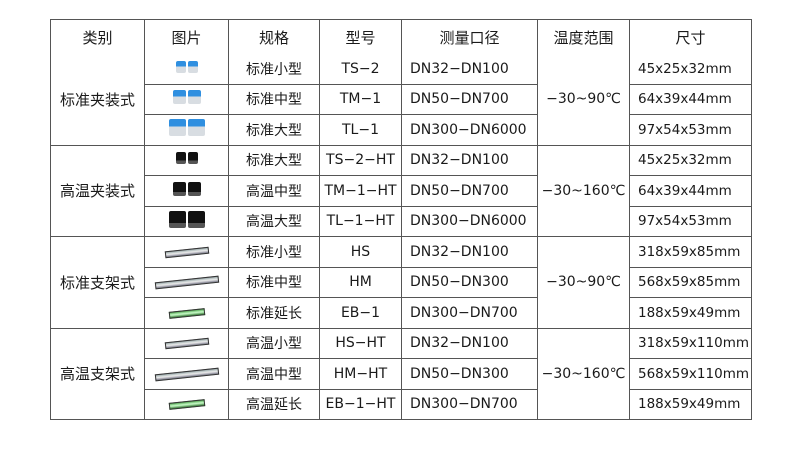 Image resolution: width=790 pixels, height=459 pixels. Describe the element at coordinates (690, 36) in the screenshot. I see `header-size: 尺寸` at that location.